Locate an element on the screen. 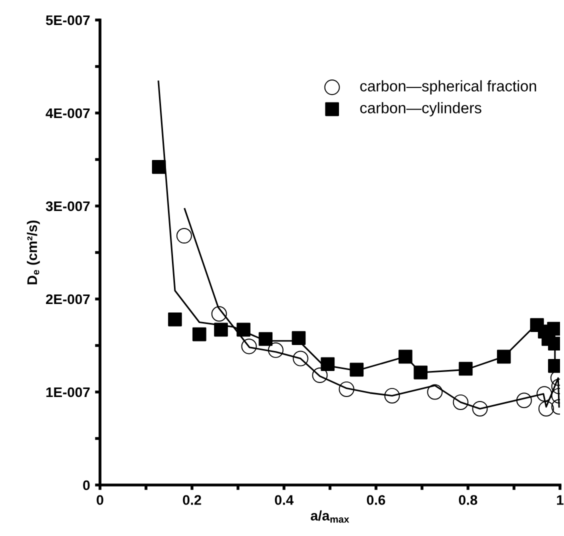 The image size is (564, 536). legend-label: carbon—cylinders is located at coordinates (421, 109).